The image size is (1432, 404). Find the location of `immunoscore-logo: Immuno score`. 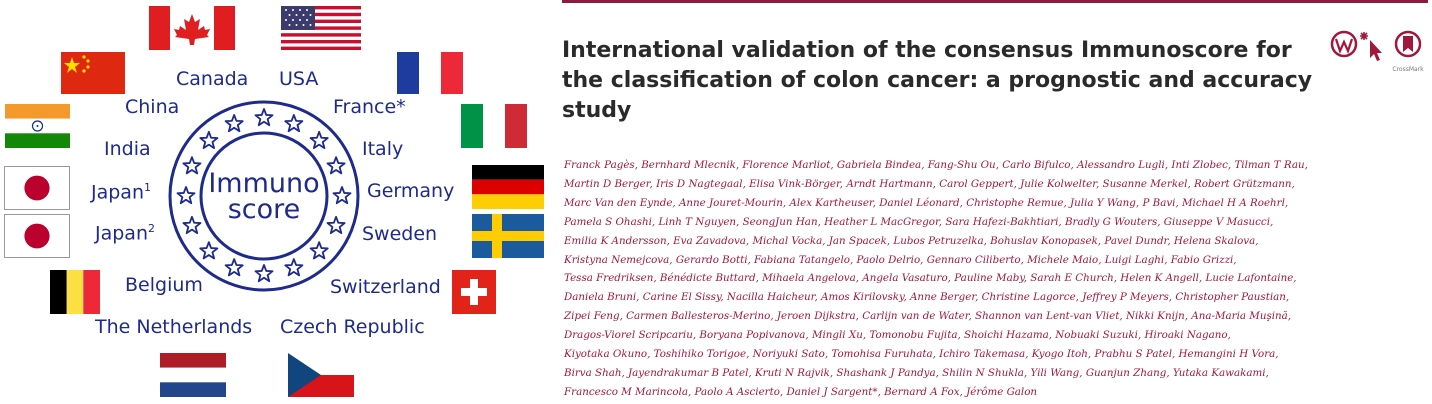

immunoscore-logo: Immuno score is located at coordinates (264, 196).